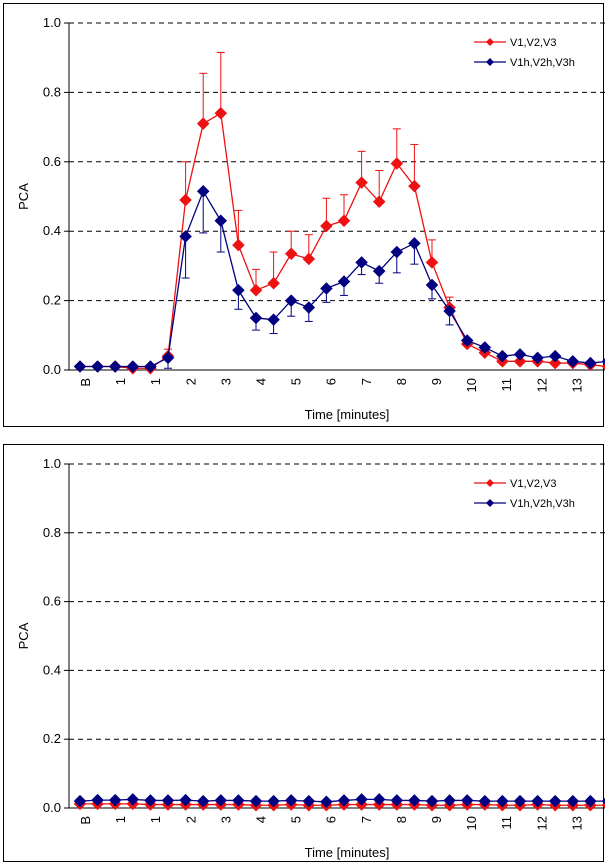 This screenshot has height=865, width=605. I want to click on y-tick-label: 0.0, so click(52, 369).